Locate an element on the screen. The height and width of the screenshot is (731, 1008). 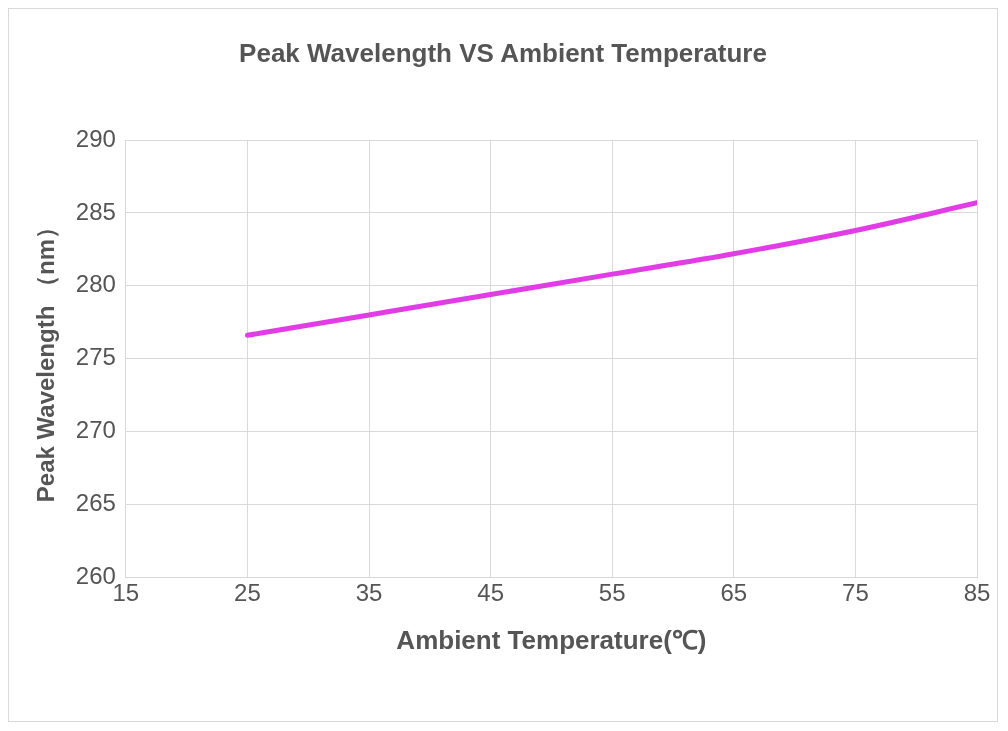
x-tick-label: 65 is located at coordinates (734, 593).